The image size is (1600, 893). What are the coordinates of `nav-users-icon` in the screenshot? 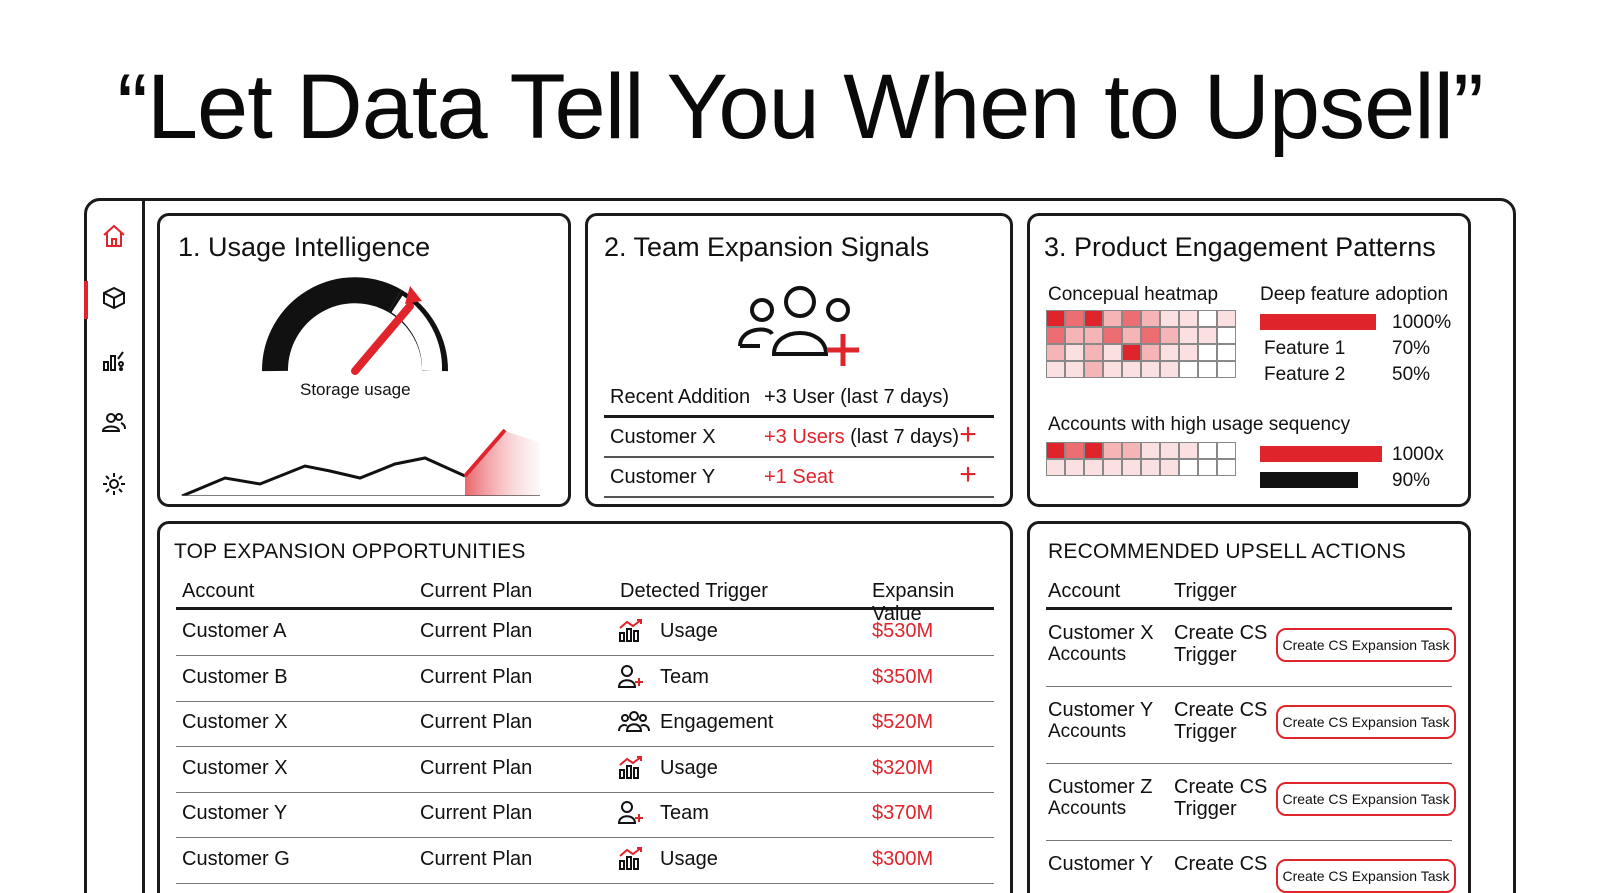 It's located at (114, 422).